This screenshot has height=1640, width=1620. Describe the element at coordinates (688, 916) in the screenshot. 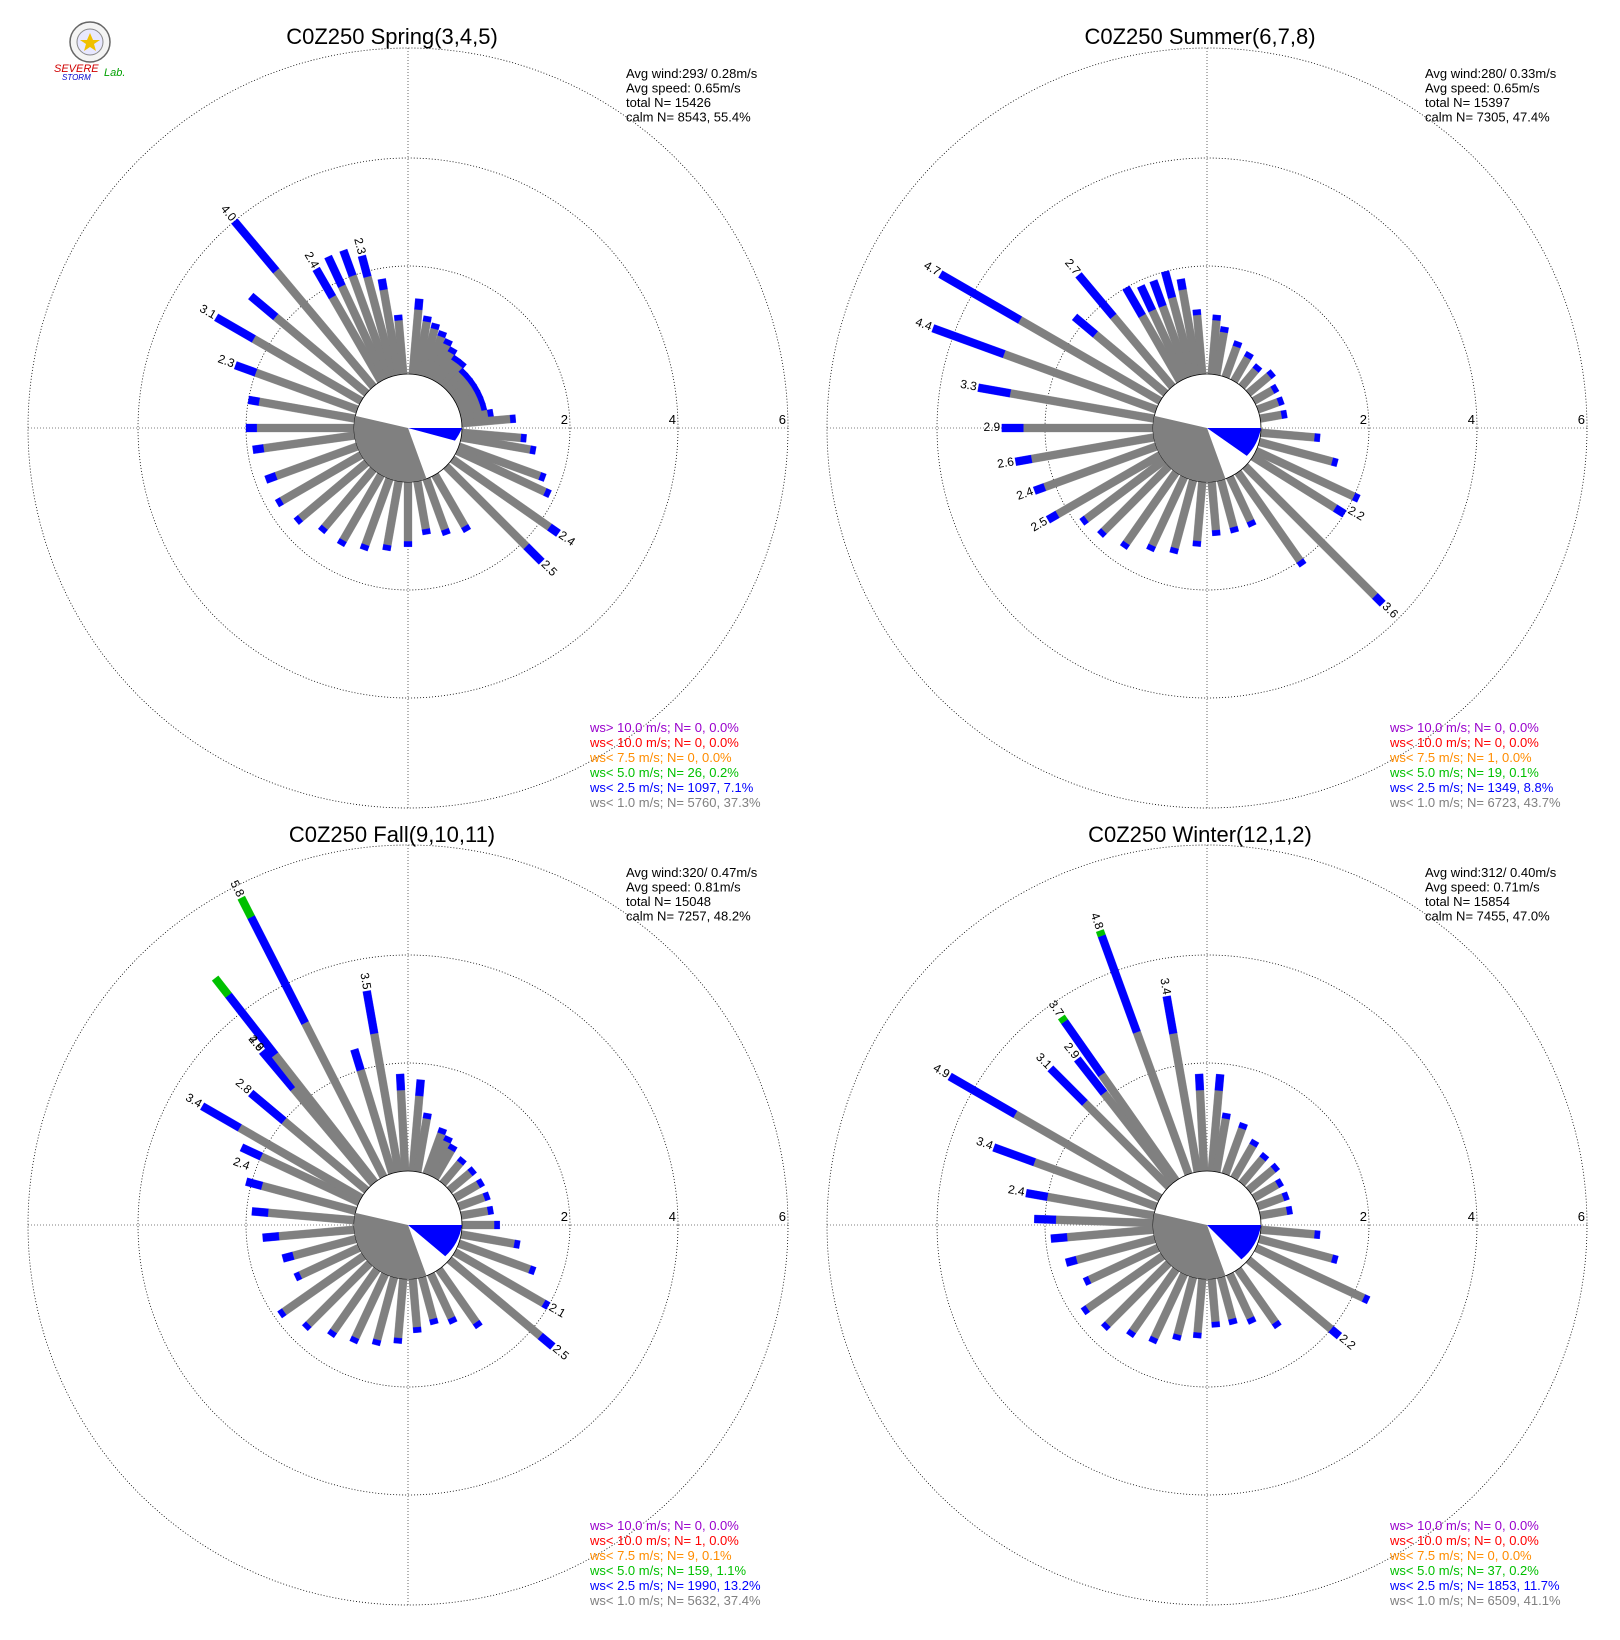

I see `stats-line: calm N= 7257, 48.2%` at that location.